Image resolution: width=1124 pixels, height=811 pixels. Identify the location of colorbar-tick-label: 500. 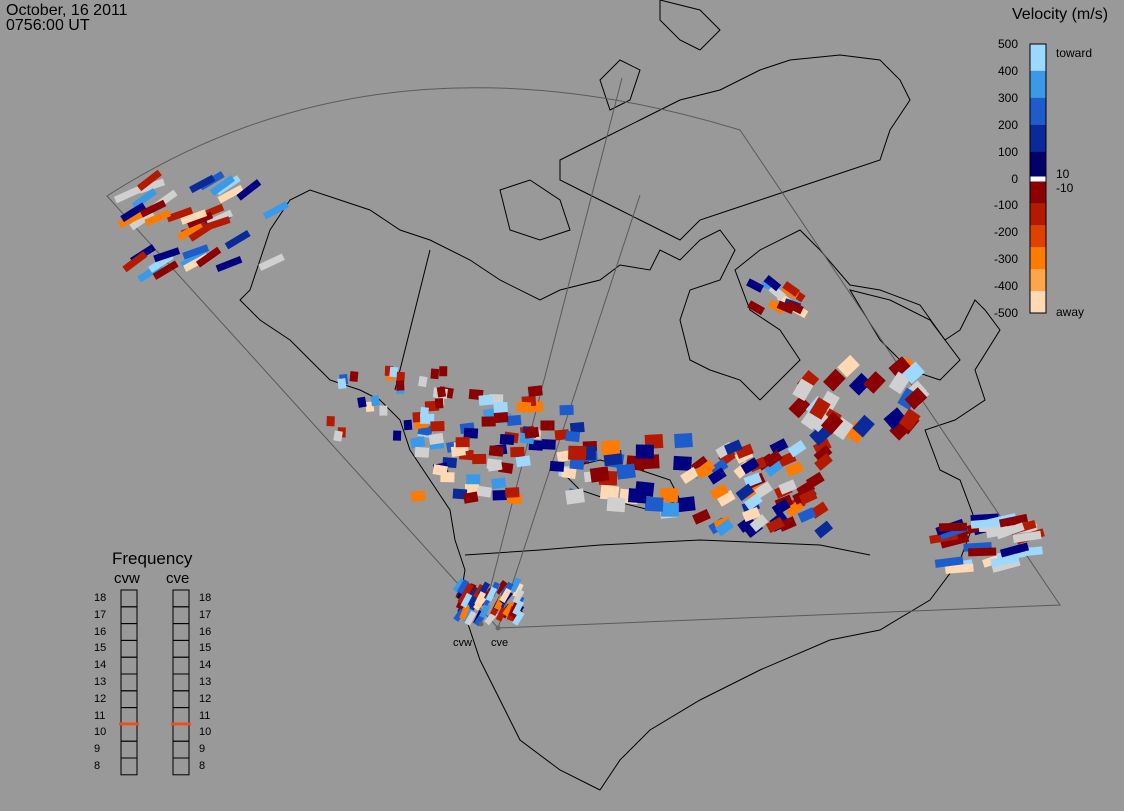
(1007, 44).